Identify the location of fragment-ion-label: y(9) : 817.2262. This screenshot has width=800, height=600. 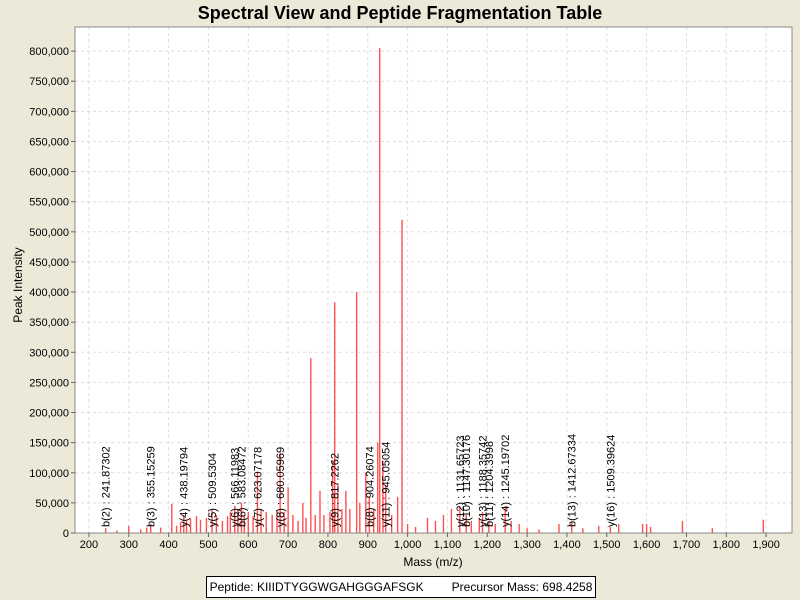
(336, 490).